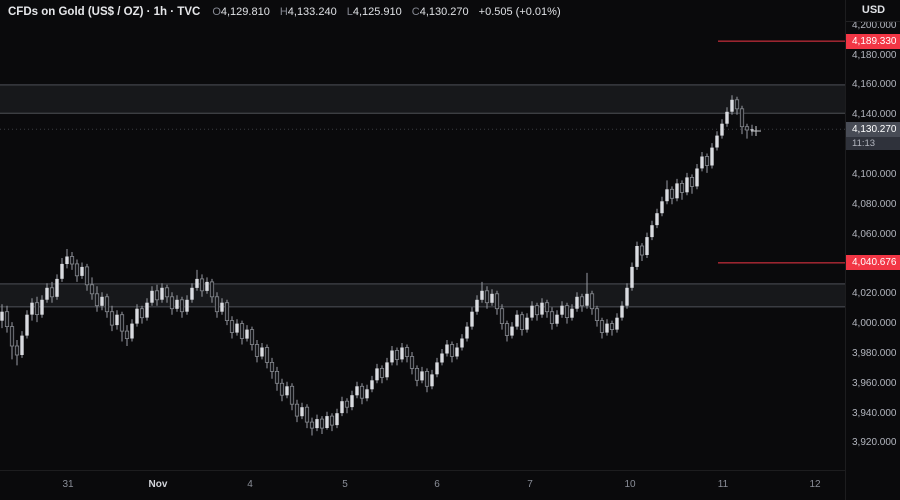 The image size is (900, 500). What do you see at coordinates (874, 25) in the screenshot?
I see `price-tick-label: 4,200.000` at bounding box center [874, 25].